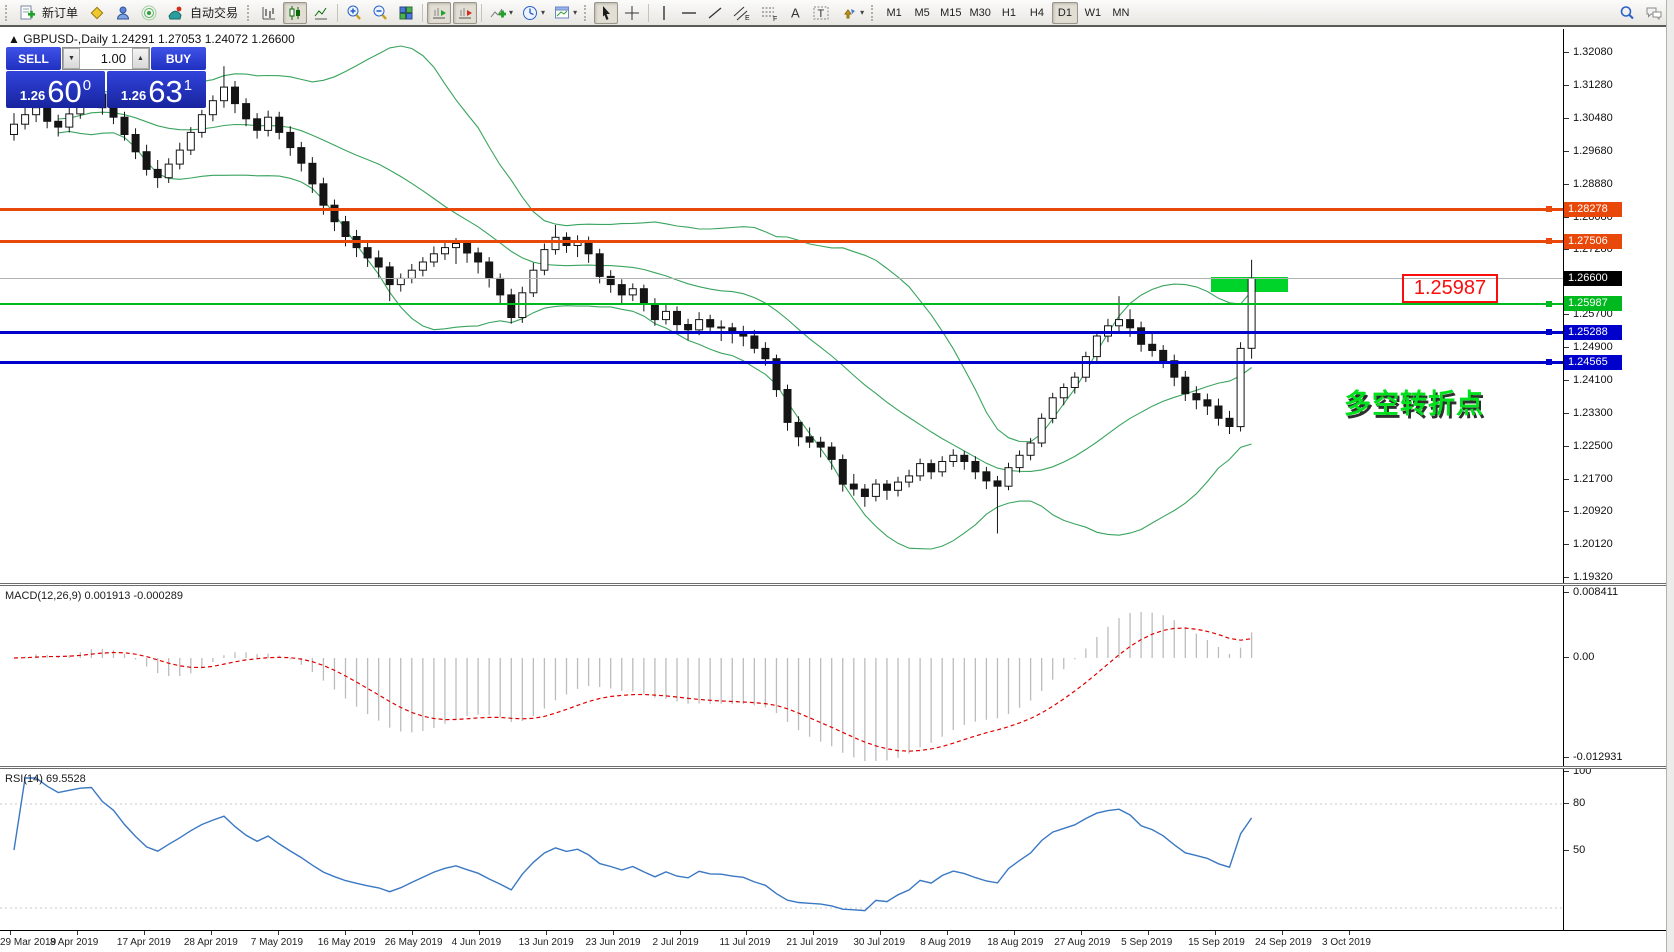 The width and height of the screenshot is (1674, 952). I want to click on buy-price-display: 1.26 63 1, so click(156, 89).